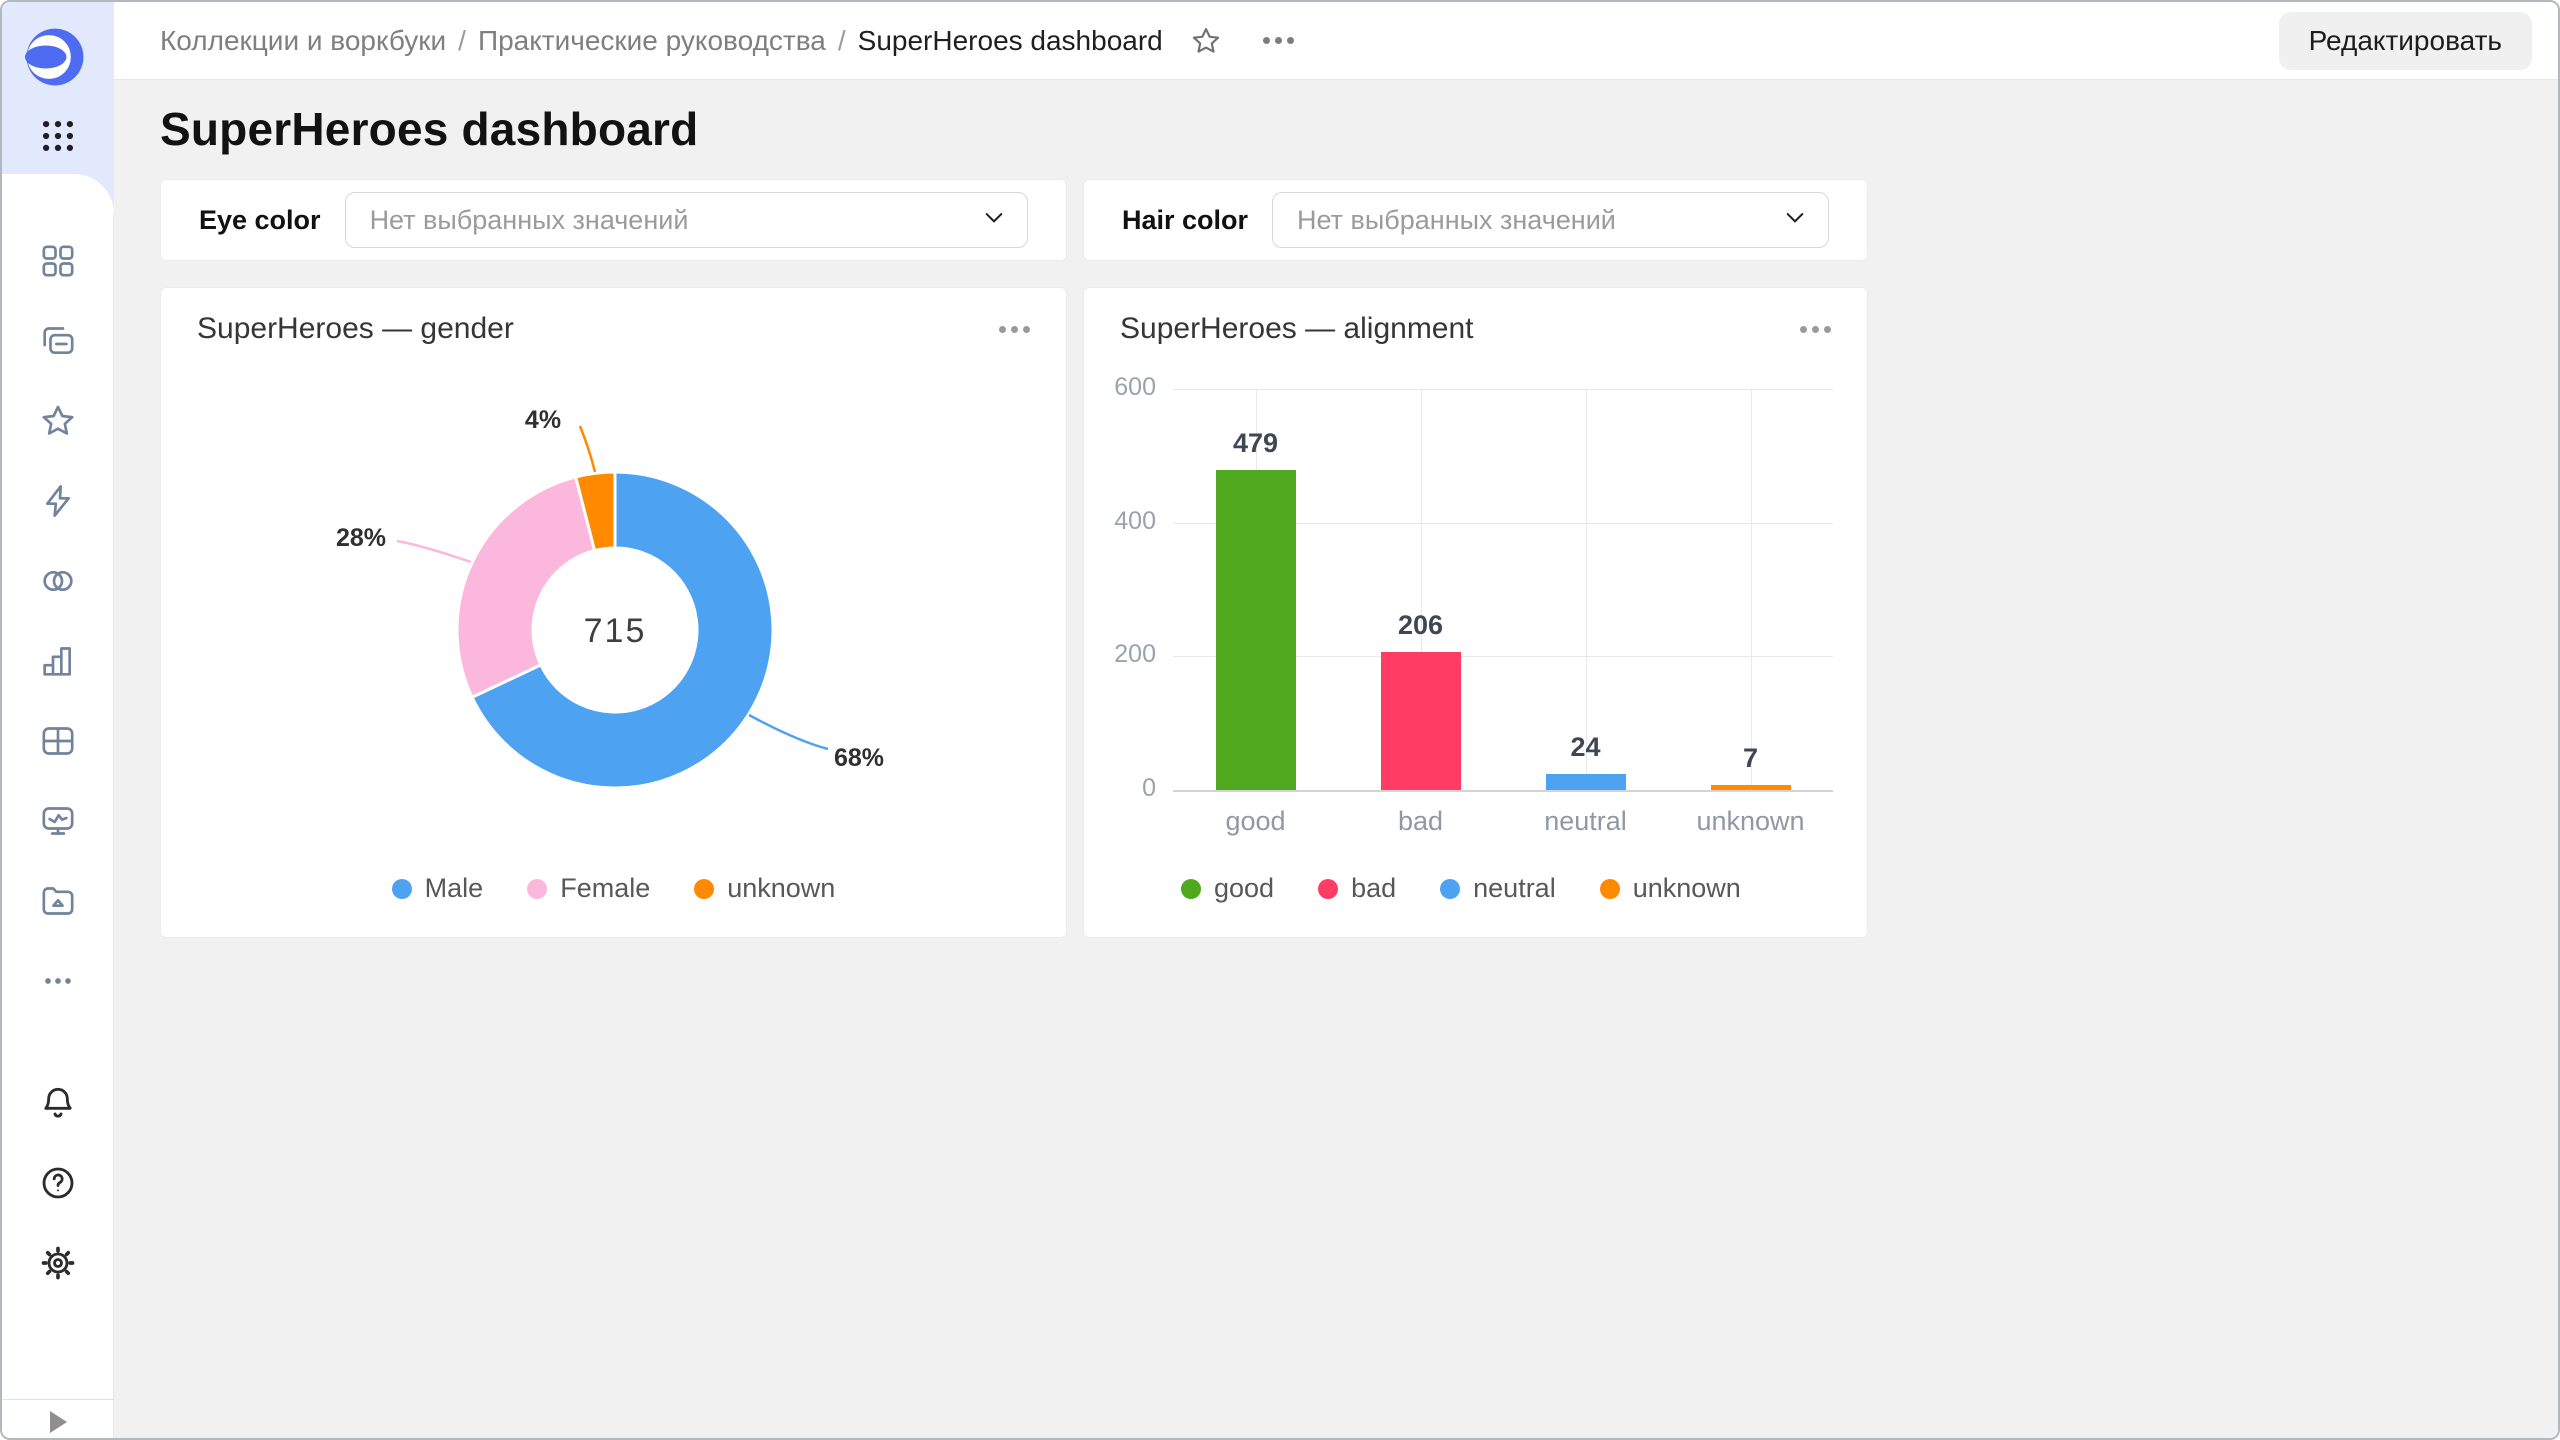 The image size is (2560, 1440). I want to click on sidebar-item-connections, so click(58, 503).